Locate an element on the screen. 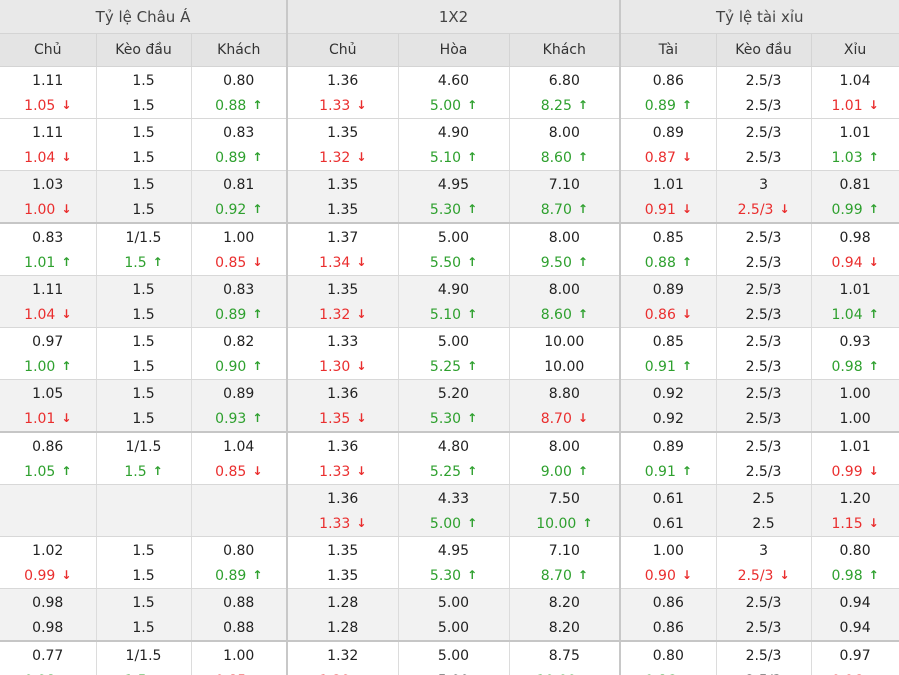  odds-cell: 0.85 ↓ is located at coordinates (240, 472).